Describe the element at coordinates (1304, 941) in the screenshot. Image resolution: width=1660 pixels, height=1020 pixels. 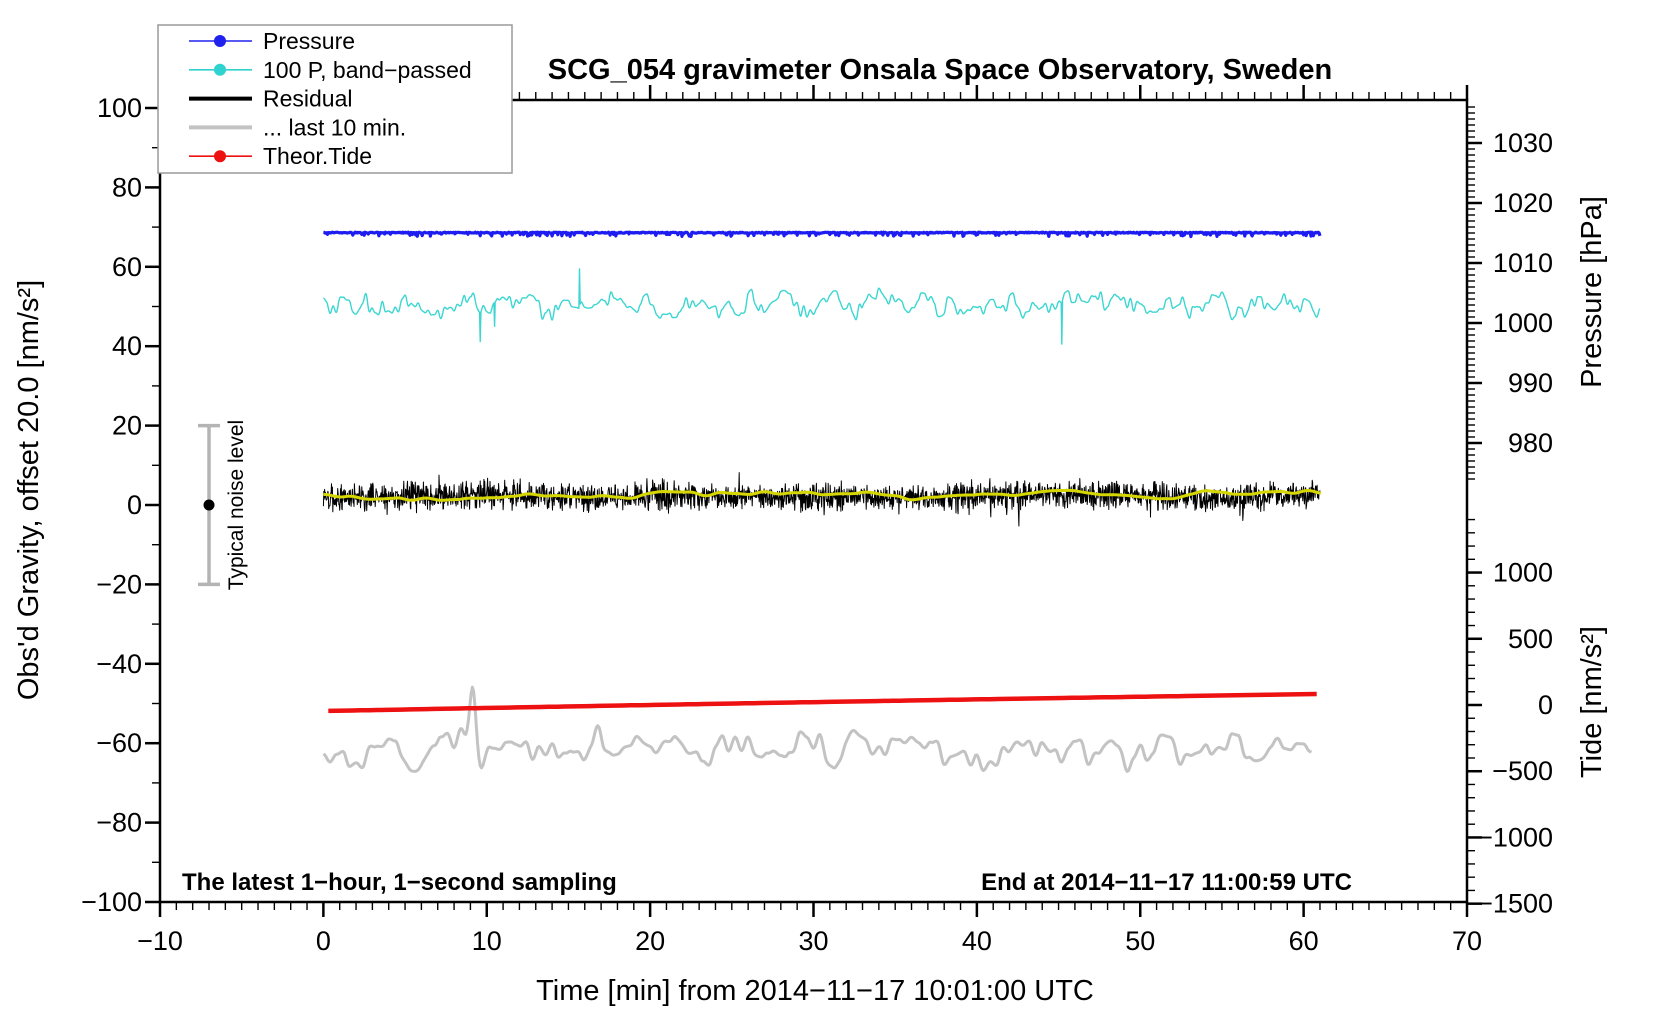
I see `x-tick-label: 60` at that location.